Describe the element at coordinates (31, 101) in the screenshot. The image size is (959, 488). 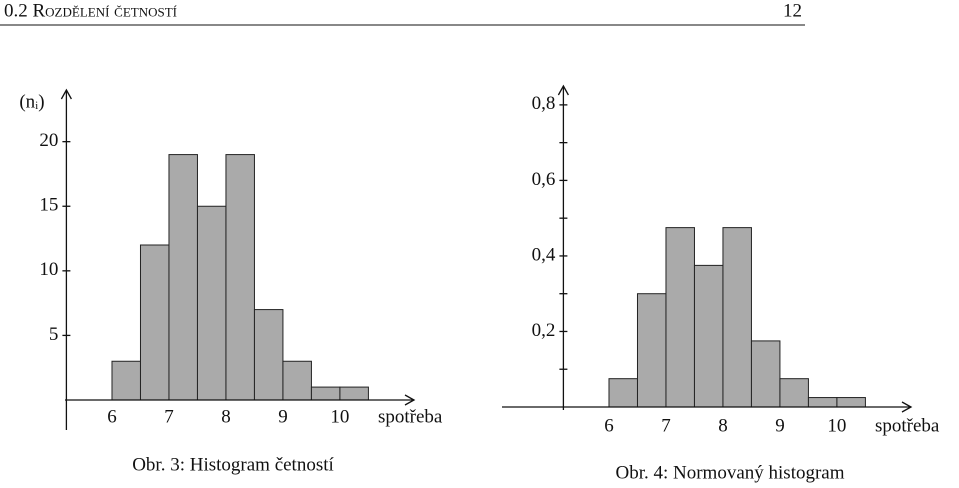
I see `y-axis-label: (nᵢ)` at that location.